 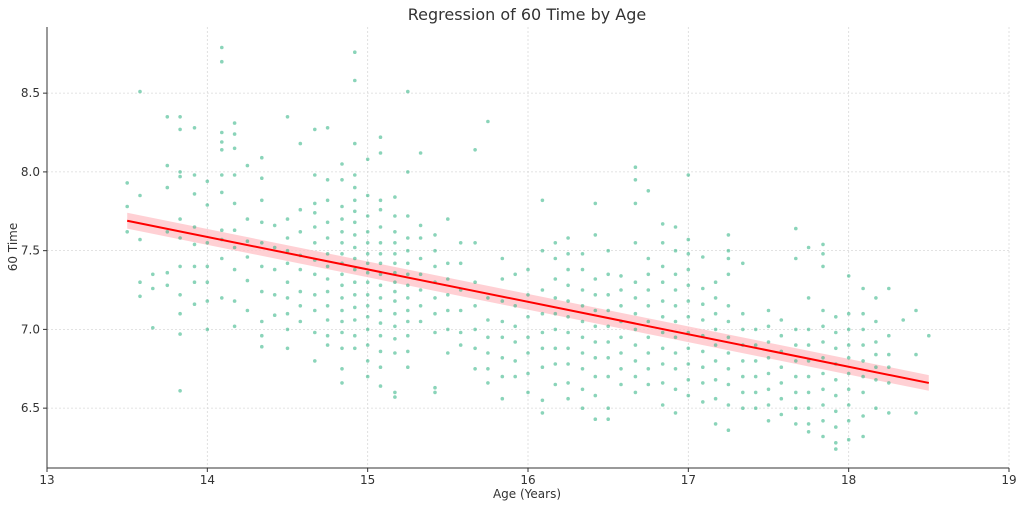 I want to click on y-tick-label: 7.5, so click(x=30, y=251).